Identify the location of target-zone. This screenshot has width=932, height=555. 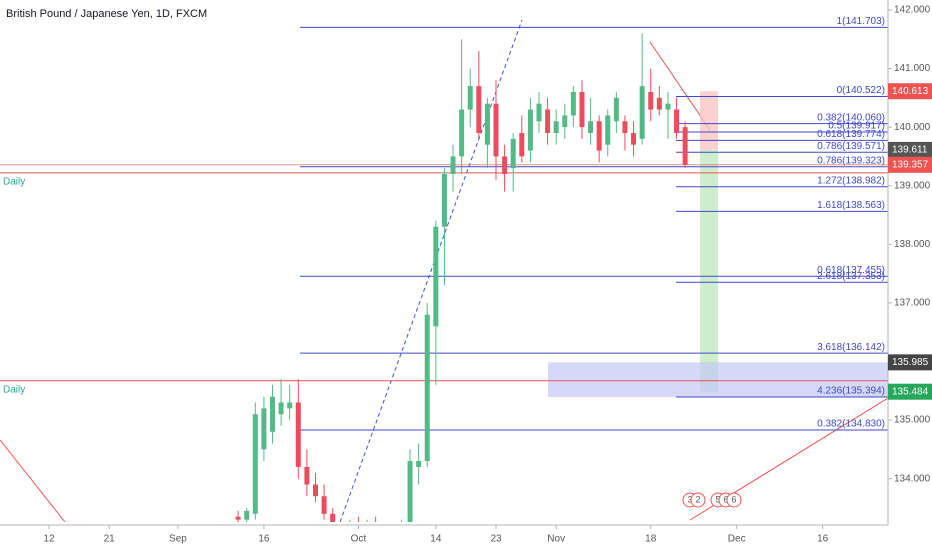
(709, 270).